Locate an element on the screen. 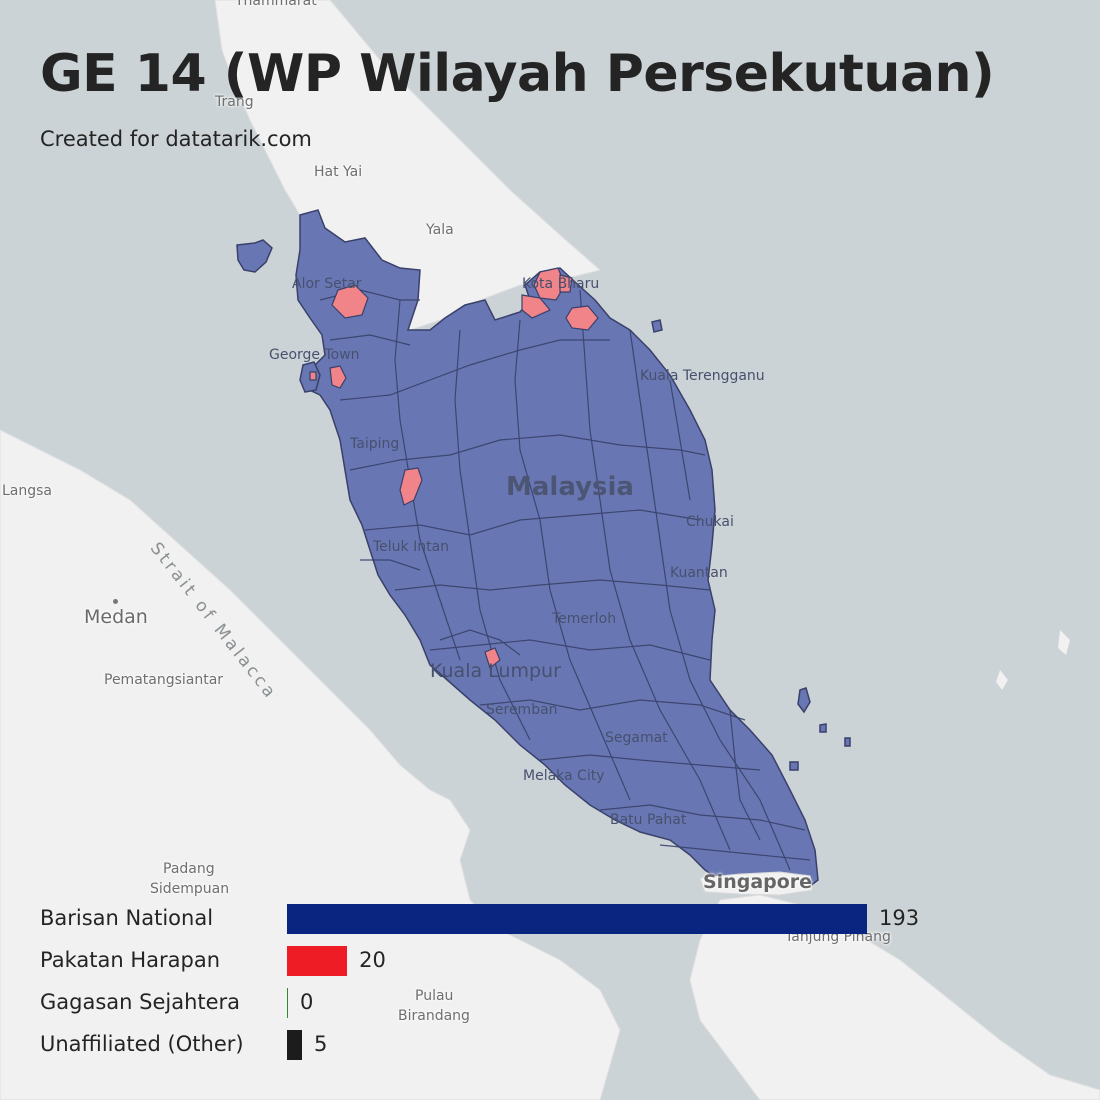  bar-value-label: 20 is located at coordinates (372, 960).